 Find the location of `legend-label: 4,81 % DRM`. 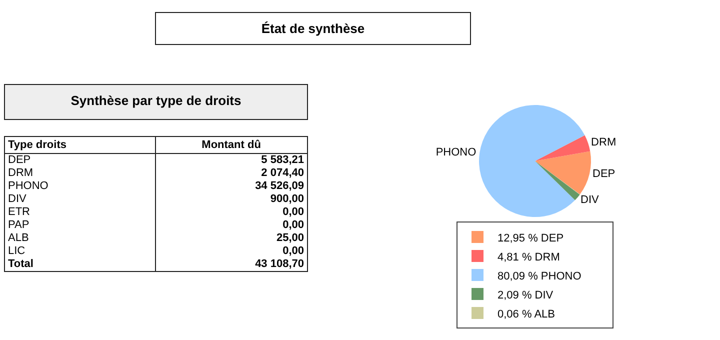

legend-label: 4,81 % DRM is located at coordinates (529, 257).